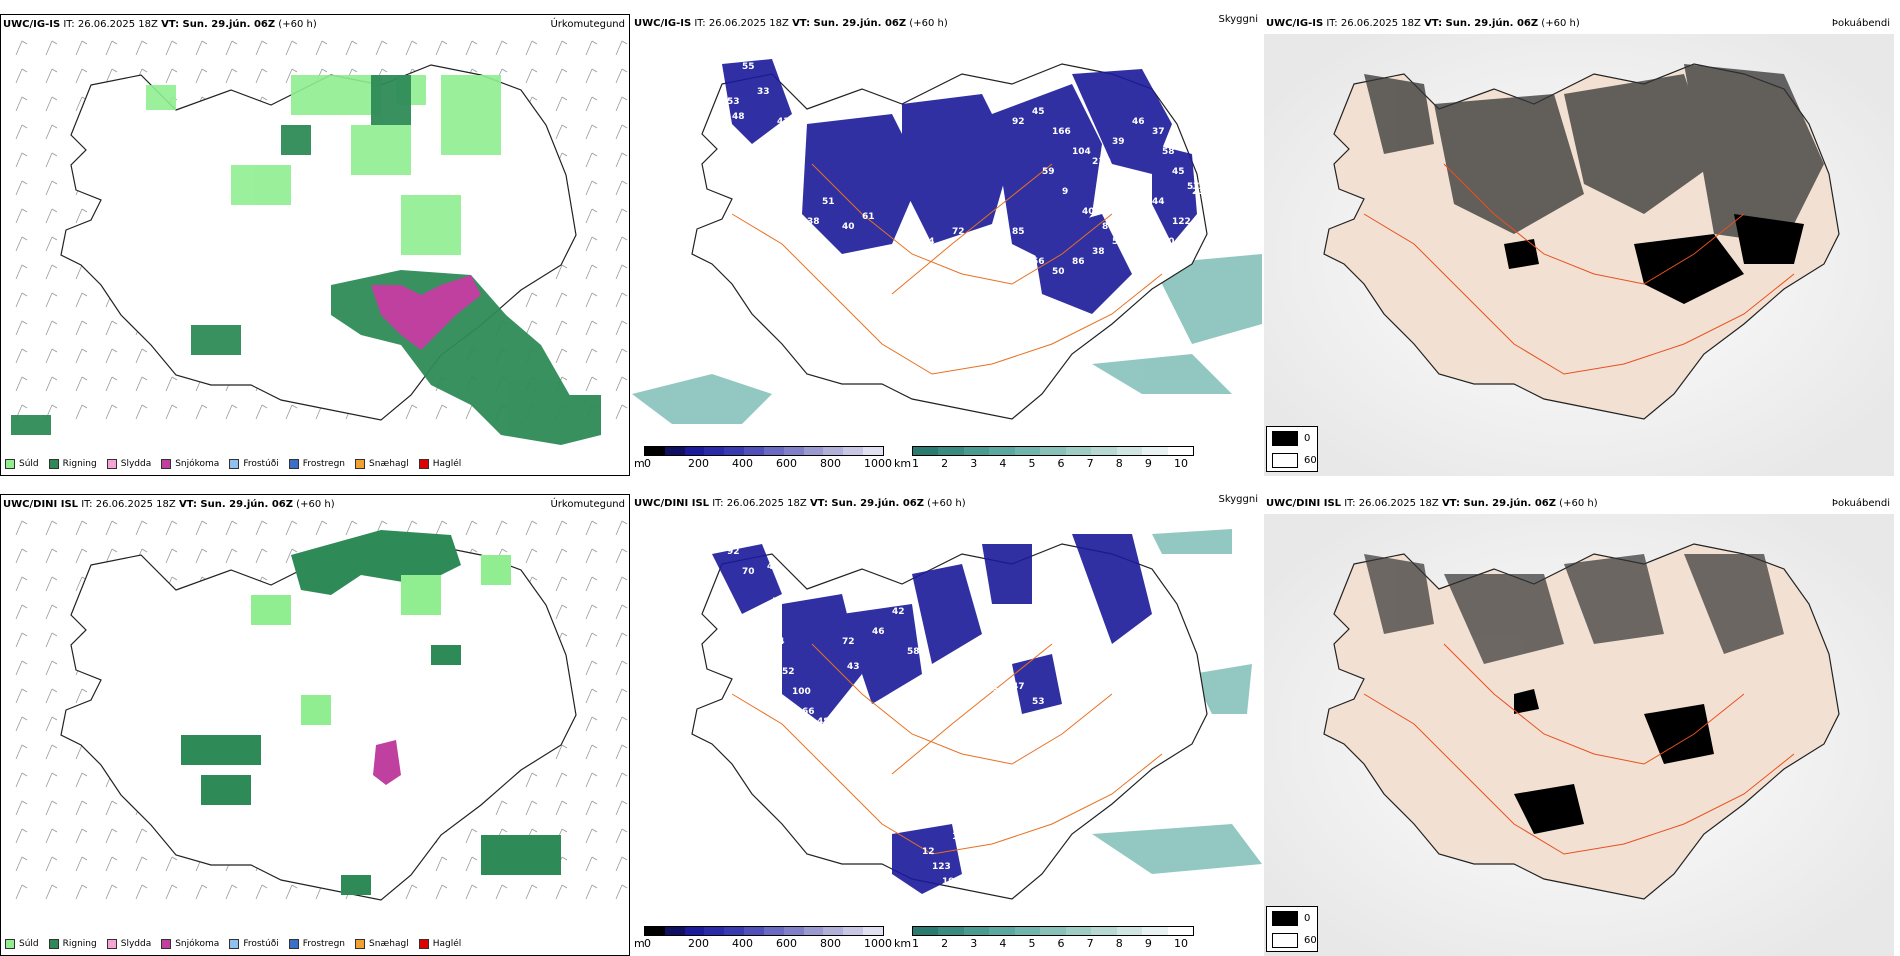 This screenshot has width=1900, height=956. I want to click on legend-item: Frostregn, so click(316, 464).